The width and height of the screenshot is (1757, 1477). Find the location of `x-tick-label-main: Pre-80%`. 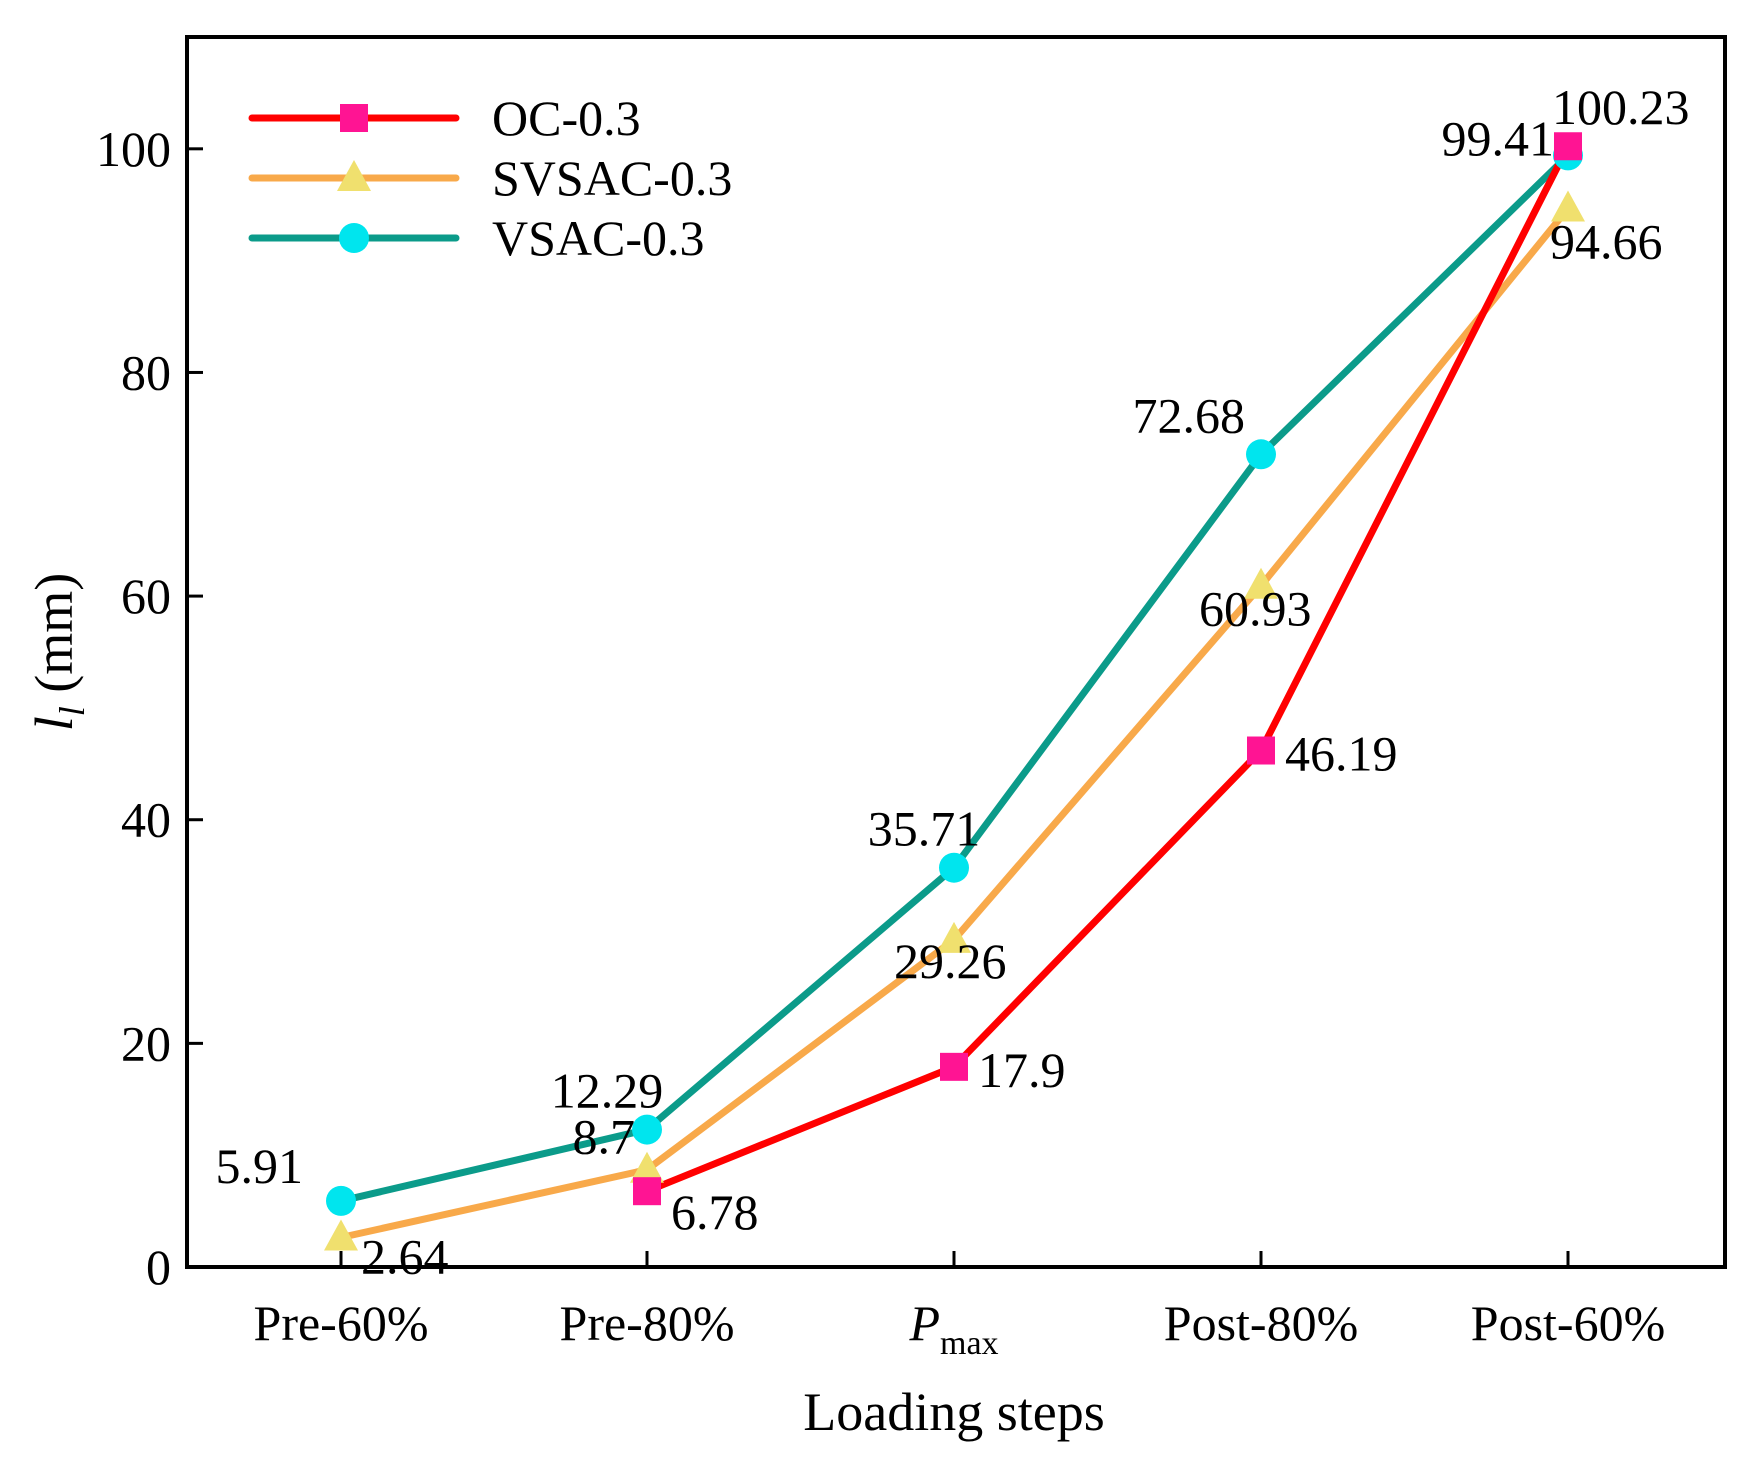

x-tick-label-main: Pre-80% is located at coordinates (647, 1323).